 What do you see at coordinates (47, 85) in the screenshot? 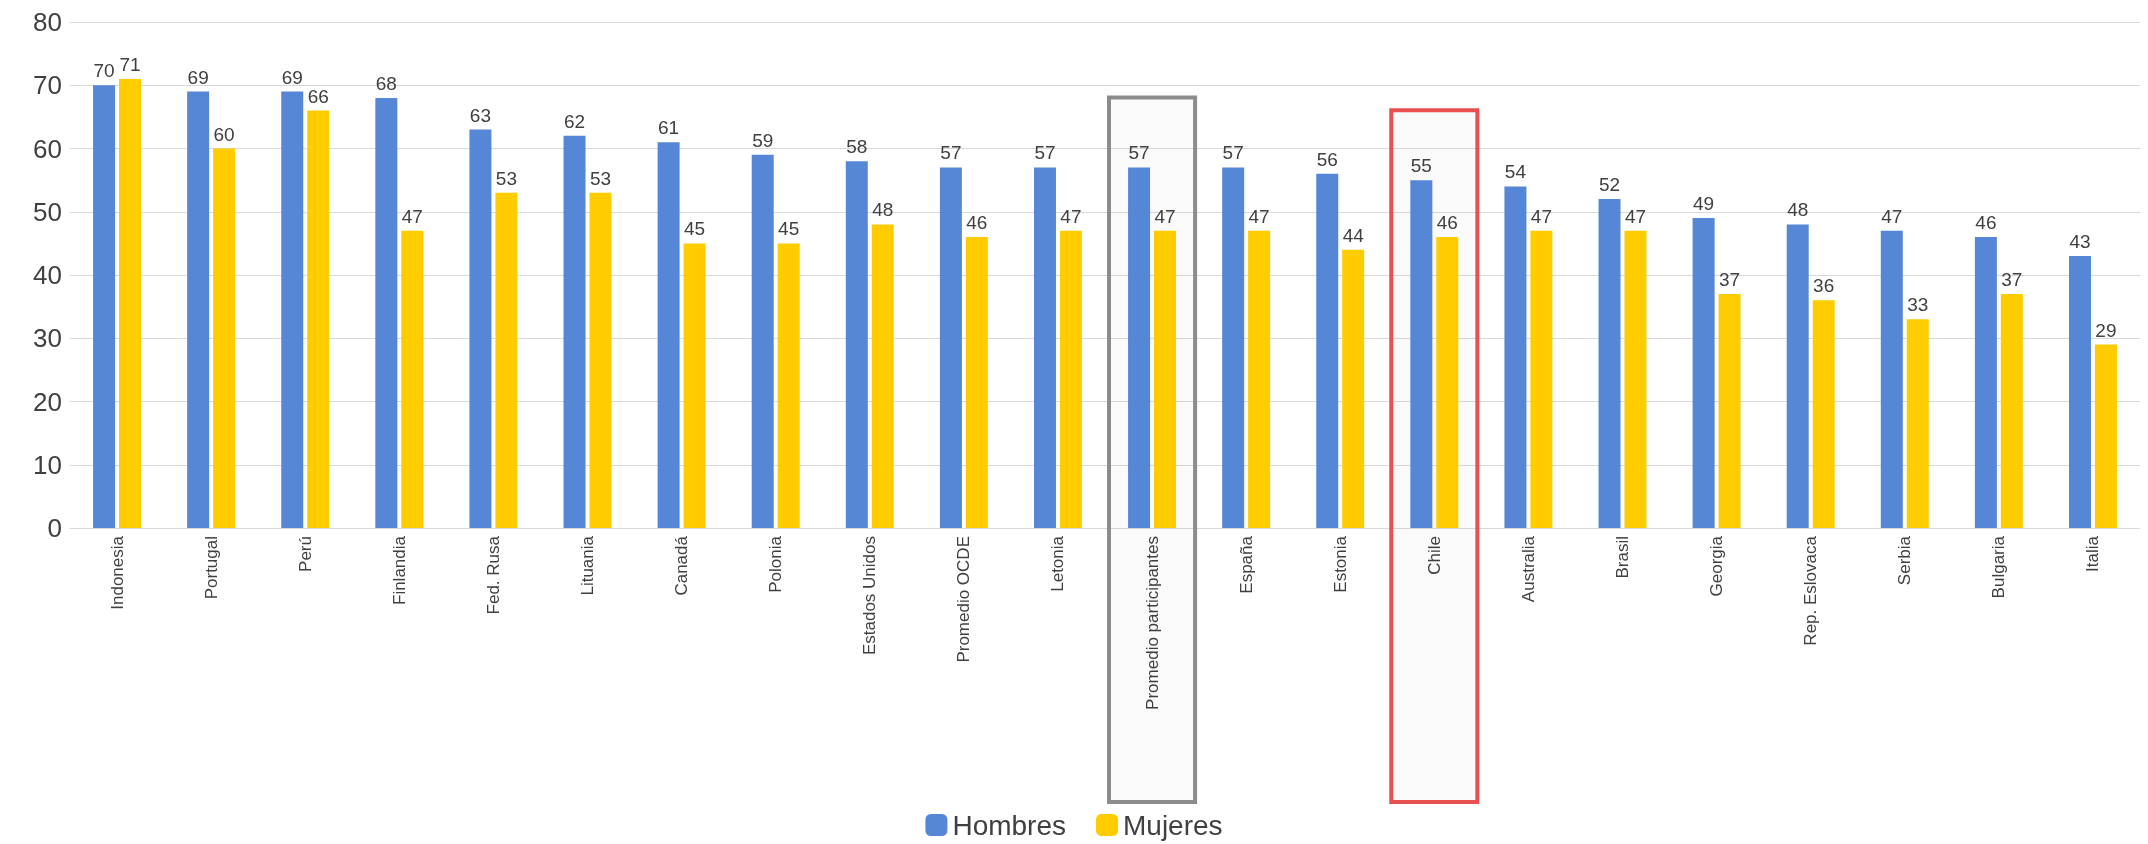
I see `y-tick-label: 70` at bounding box center [47, 85].